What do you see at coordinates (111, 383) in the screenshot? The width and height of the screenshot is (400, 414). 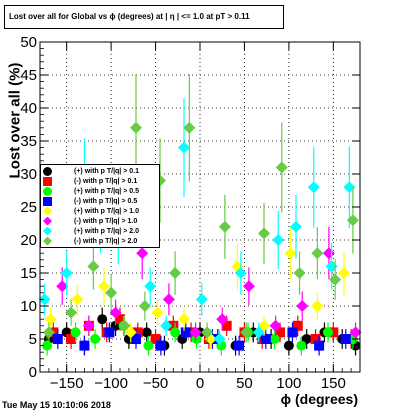 I see `x-tick-label: −100` at bounding box center [111, 383].